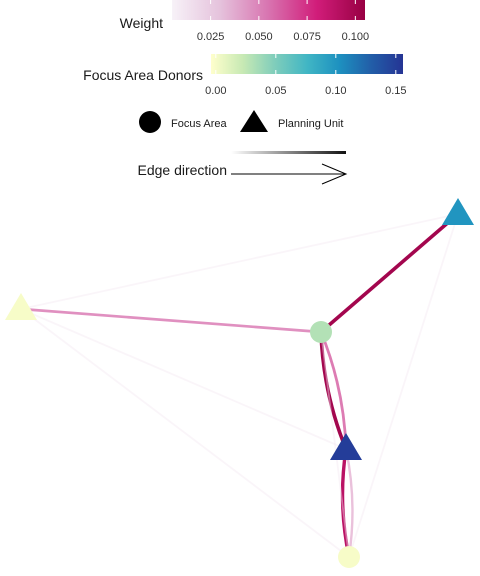 This screenshot has width=480, height=576. What do you see at coordinates (333, 390) in the screenshot?
I see `edge-focus-area-center-to-planning-unit-center` at bounding box center [333, 390].